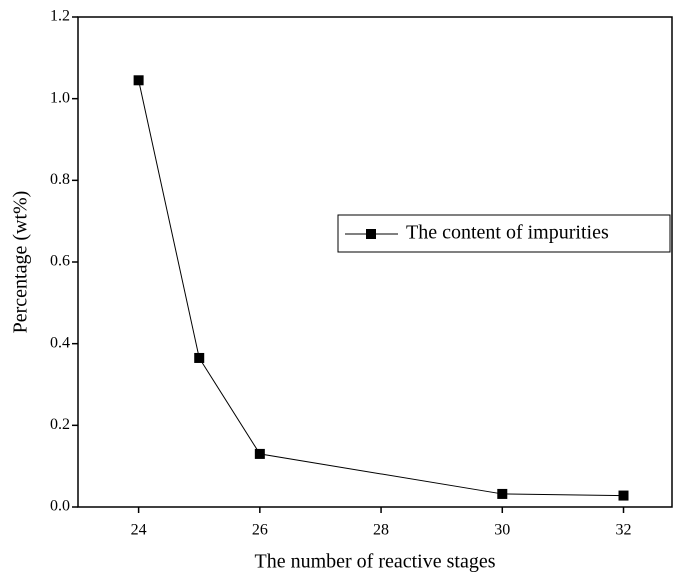  Describe the element at coordinates (60, 506) in the screenshot. I see `y-tick-label: 0.0` at that location.